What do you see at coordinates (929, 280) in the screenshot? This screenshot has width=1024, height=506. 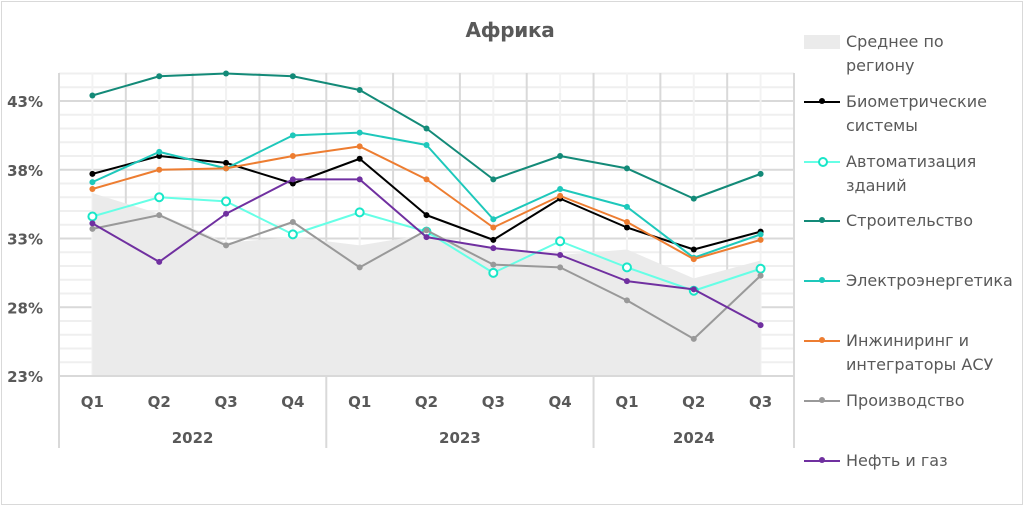 I see `legend-label: Электроэнергетика` at bounding box center [929, 280].